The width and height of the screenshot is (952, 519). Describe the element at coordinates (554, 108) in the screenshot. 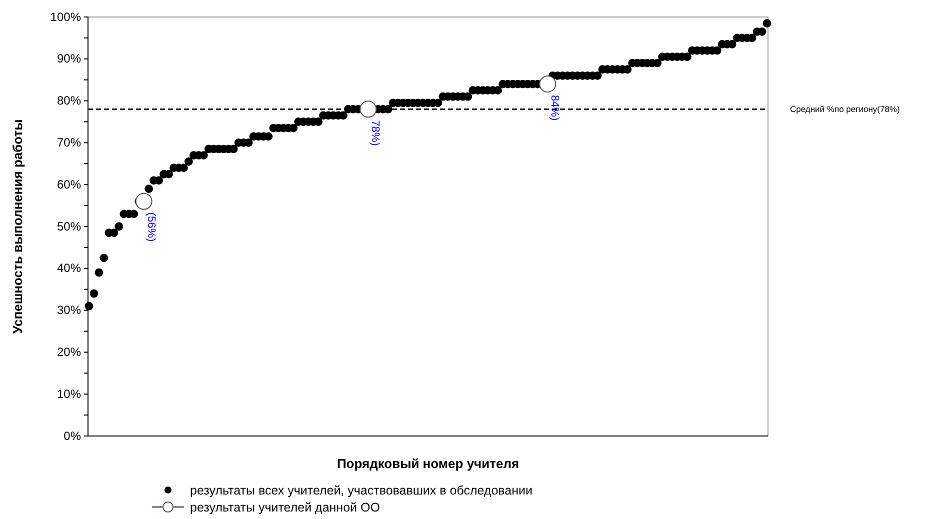

I see `annotation: 84%)` at that location.